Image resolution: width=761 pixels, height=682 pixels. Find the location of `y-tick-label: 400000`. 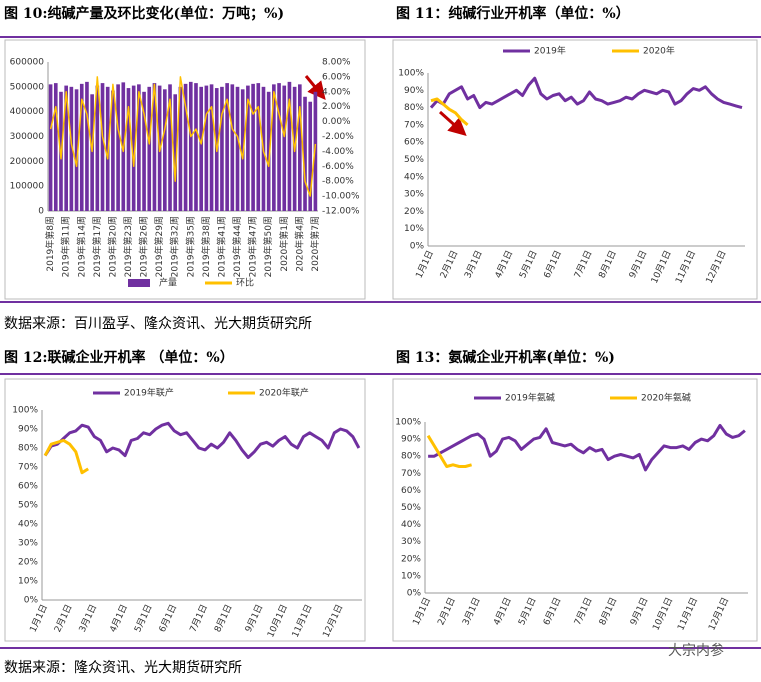

y-tick-label: 400000 is located at coordinates (27, 112).